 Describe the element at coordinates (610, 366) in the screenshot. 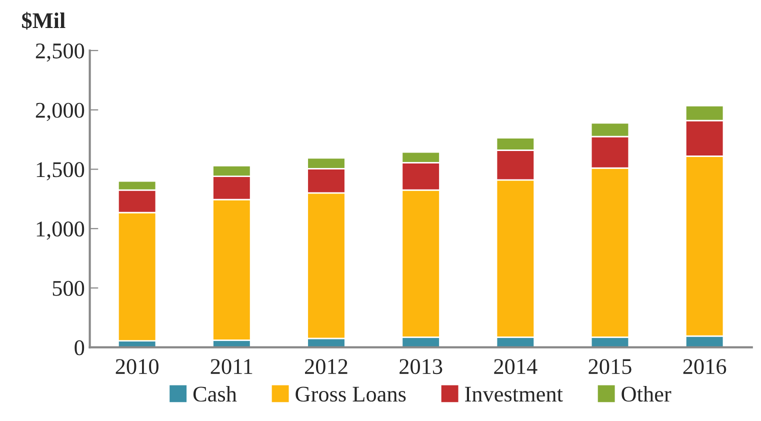

I see `x-tick-label: 2015` at that location.